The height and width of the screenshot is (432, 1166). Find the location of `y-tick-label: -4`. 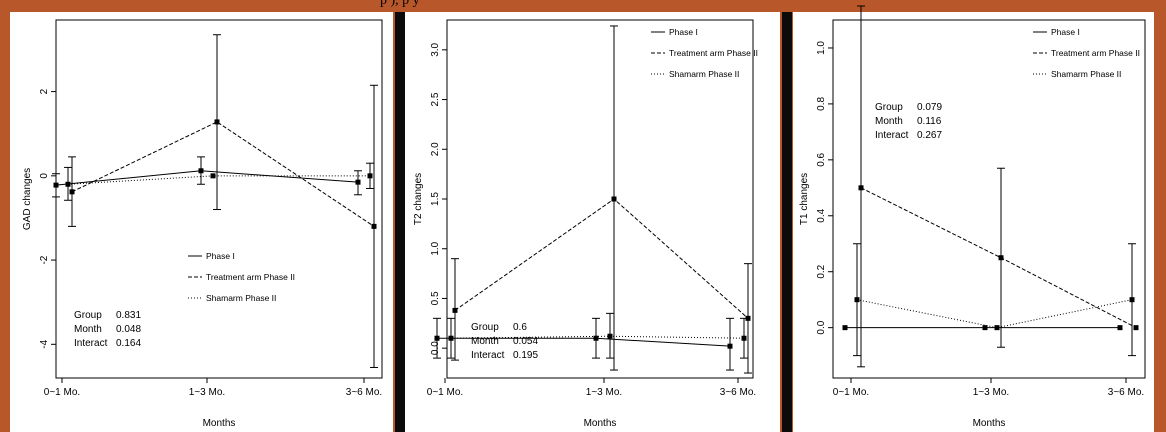

y-tick-label: -4 is located at coordinates (44, 343).